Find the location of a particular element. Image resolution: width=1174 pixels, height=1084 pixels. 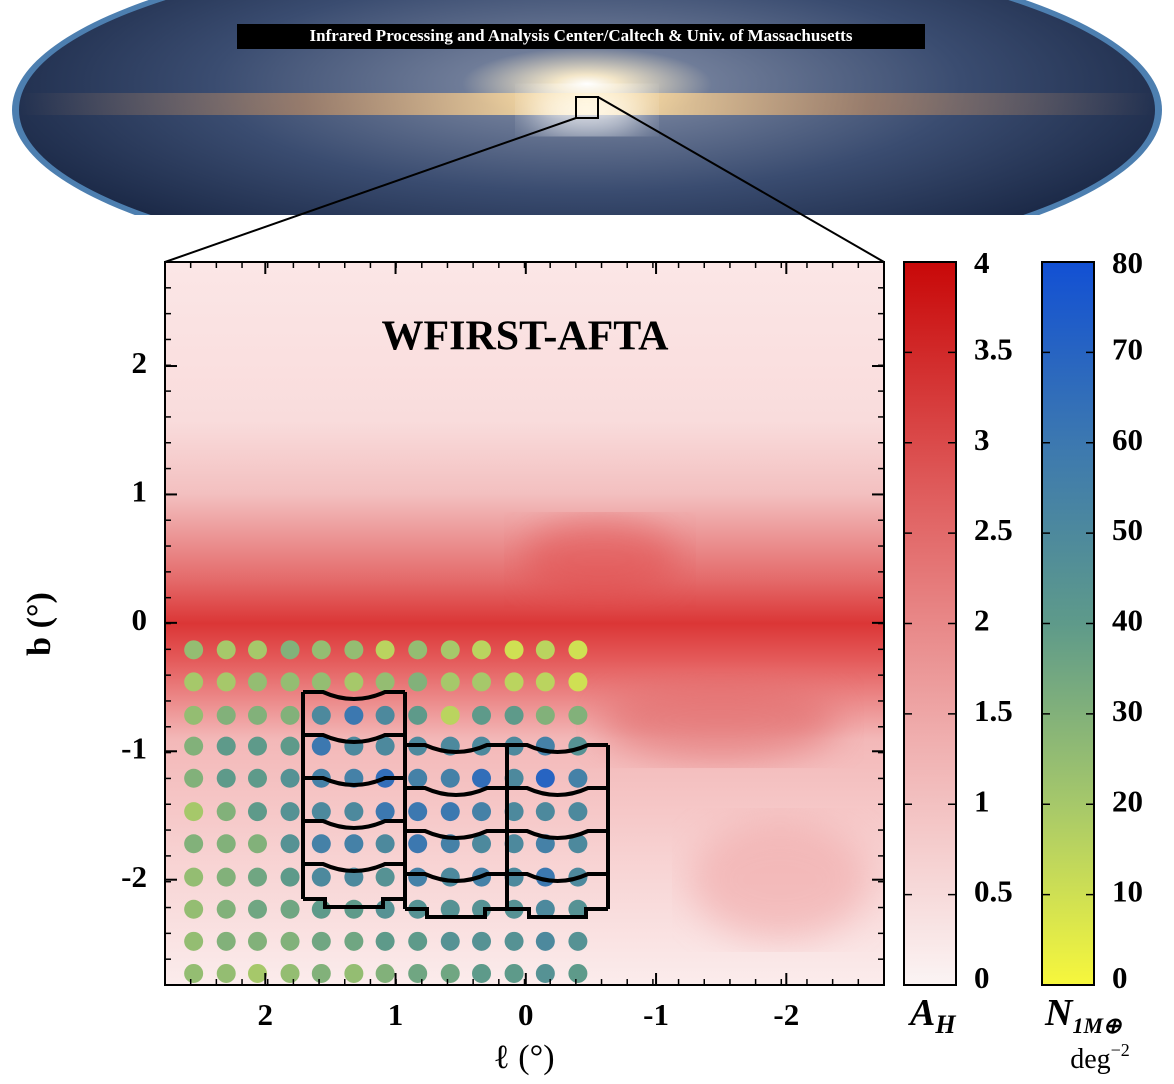

y-axis-label: b (°) is located at coordinates (39, 624).